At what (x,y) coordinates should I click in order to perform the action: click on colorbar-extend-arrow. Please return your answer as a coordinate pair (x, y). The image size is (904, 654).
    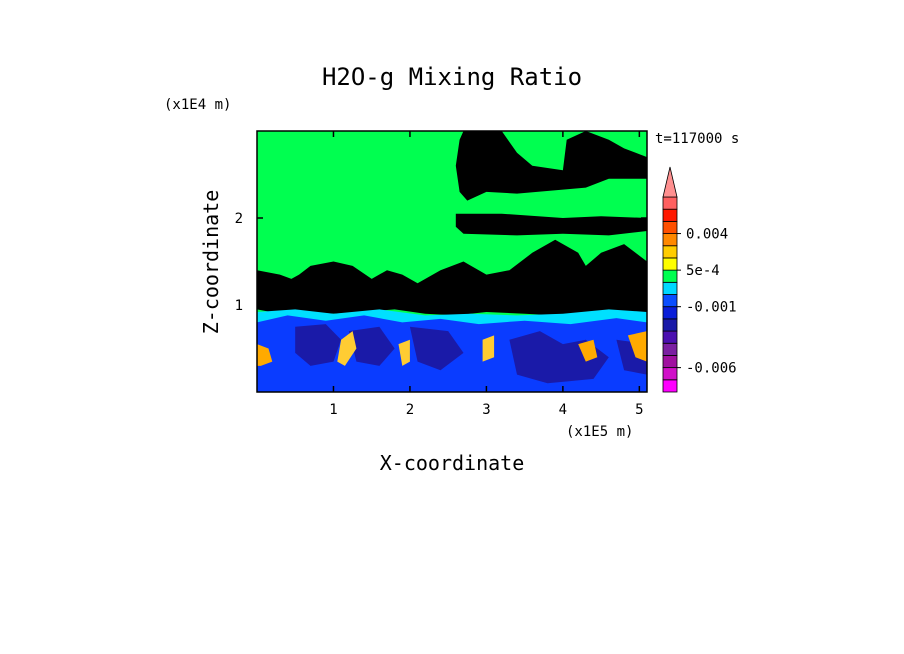
    Looking at the image, I should click on (670, 182).